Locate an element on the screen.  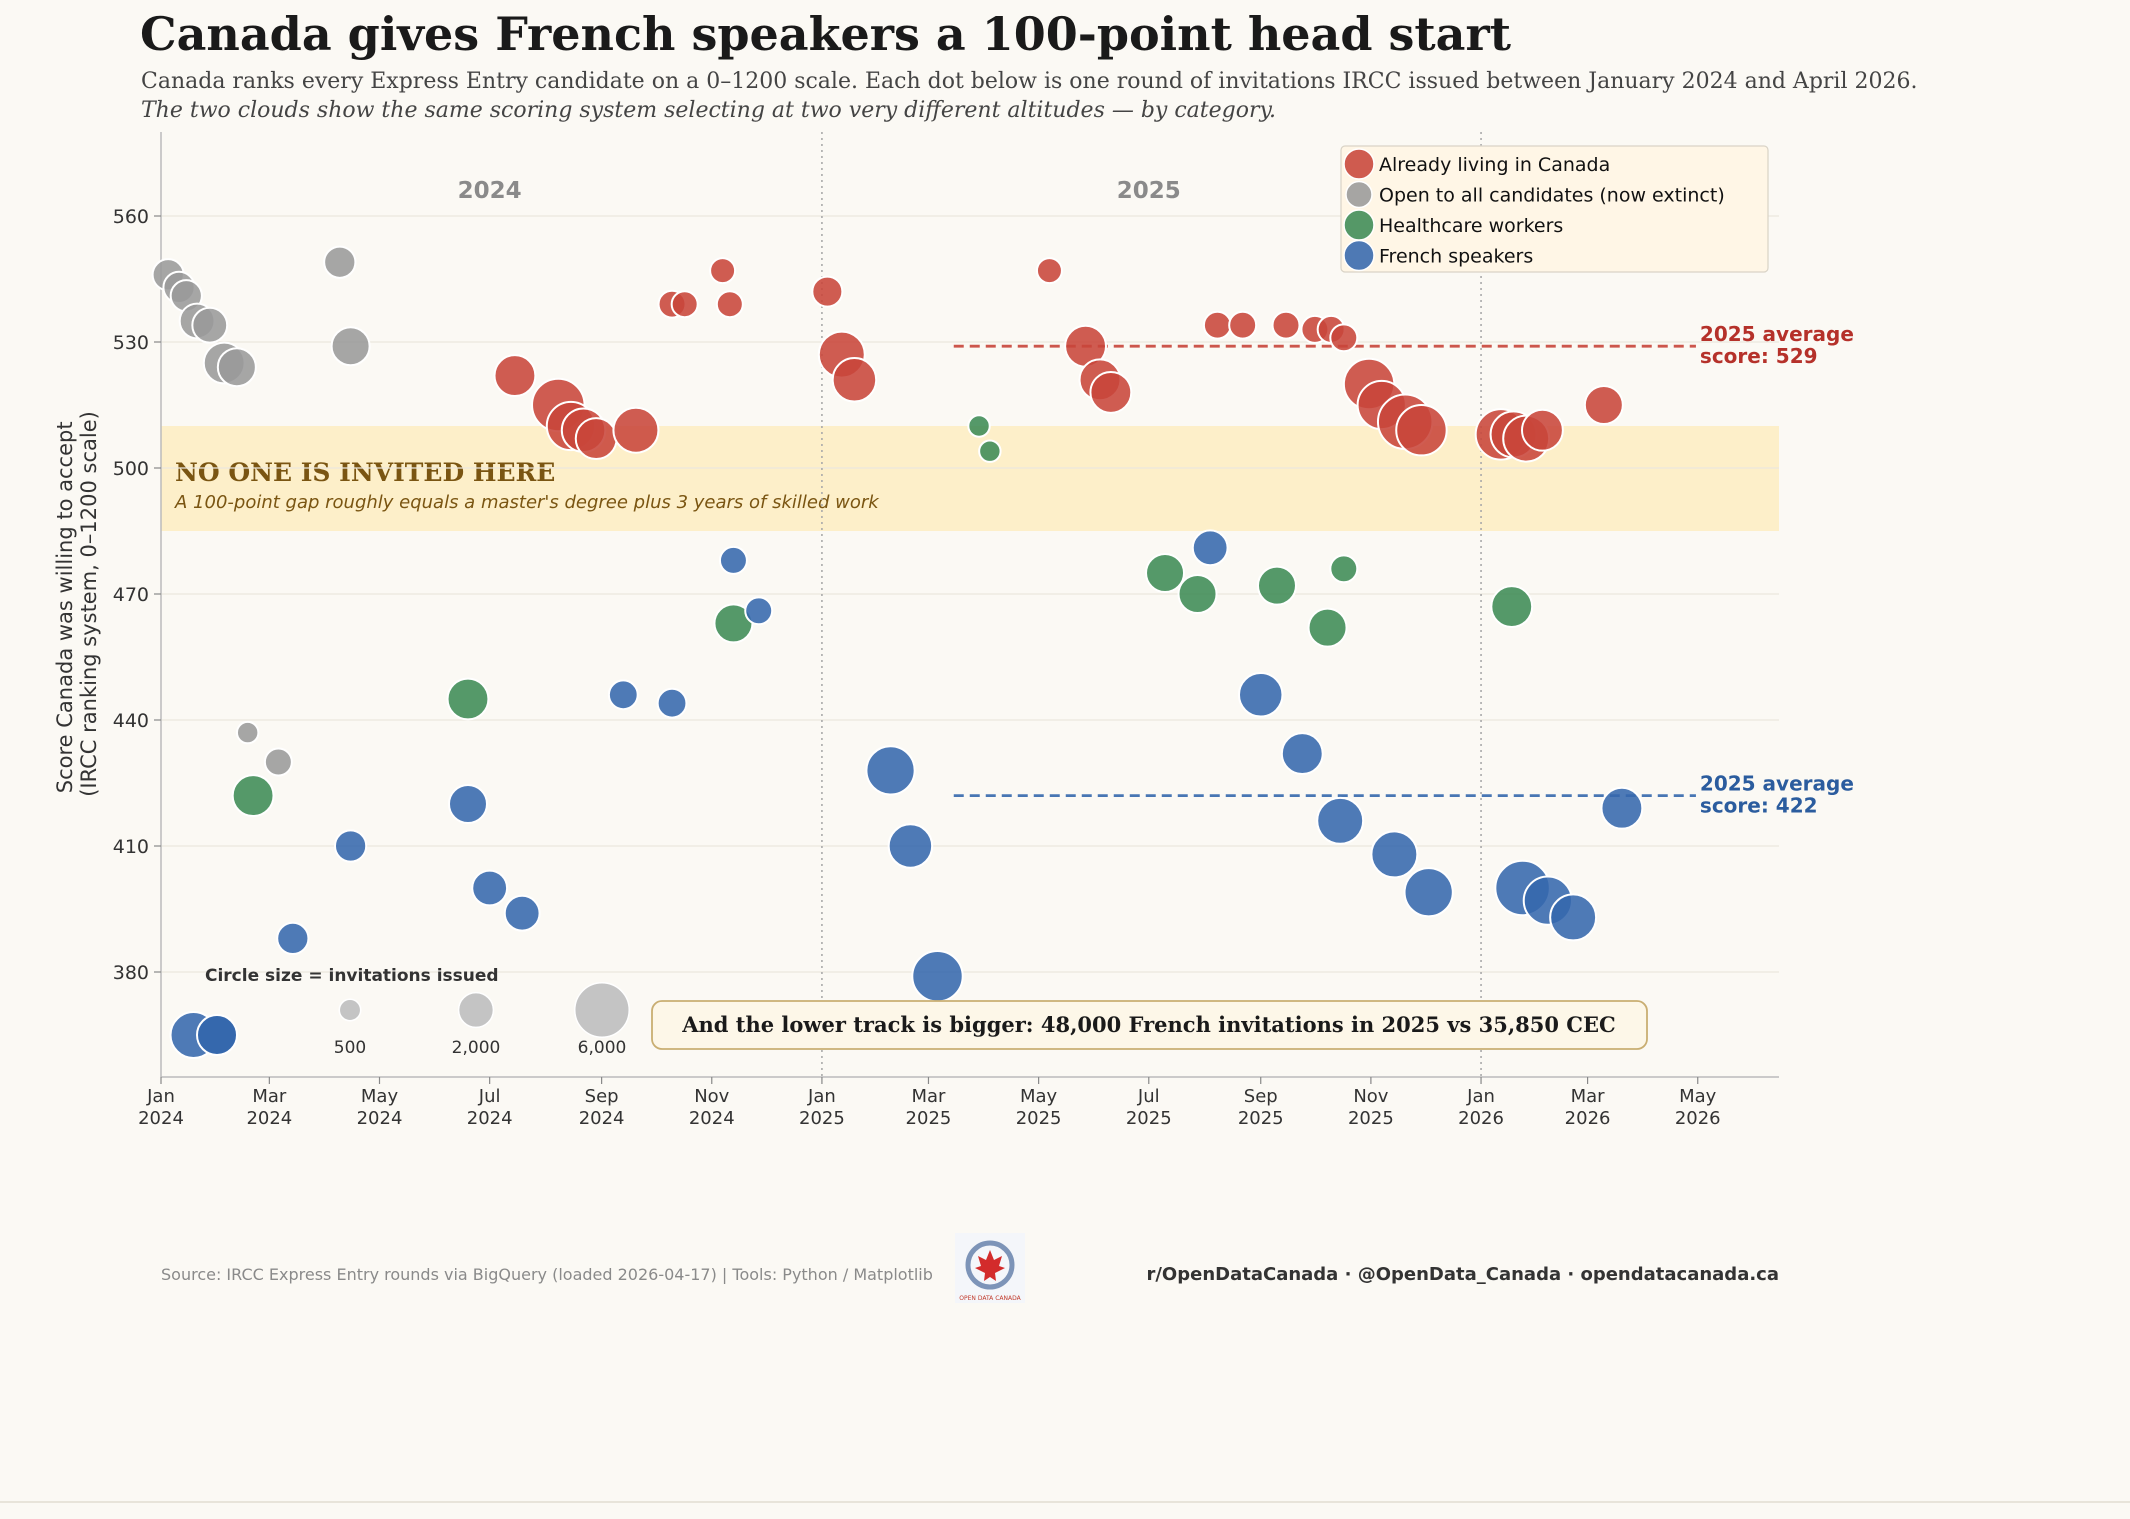
x-tick-label: May 2024 is located at coordinates (380, 1107).